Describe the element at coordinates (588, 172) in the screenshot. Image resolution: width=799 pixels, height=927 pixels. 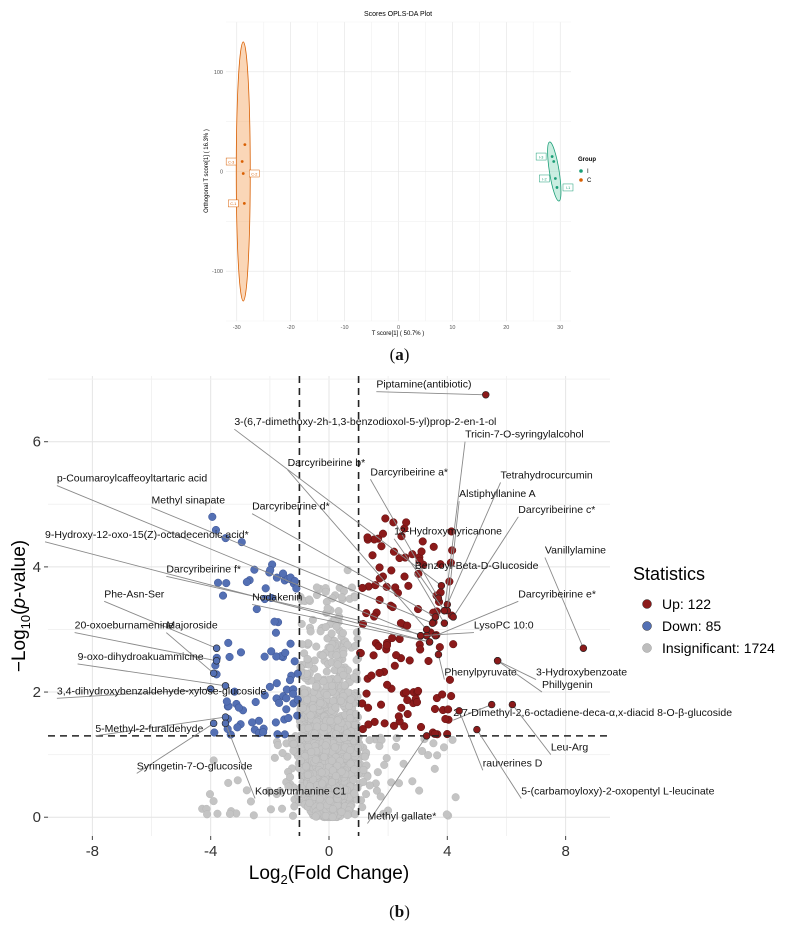
I see `plot-a-legend-label-i: I` at that location.